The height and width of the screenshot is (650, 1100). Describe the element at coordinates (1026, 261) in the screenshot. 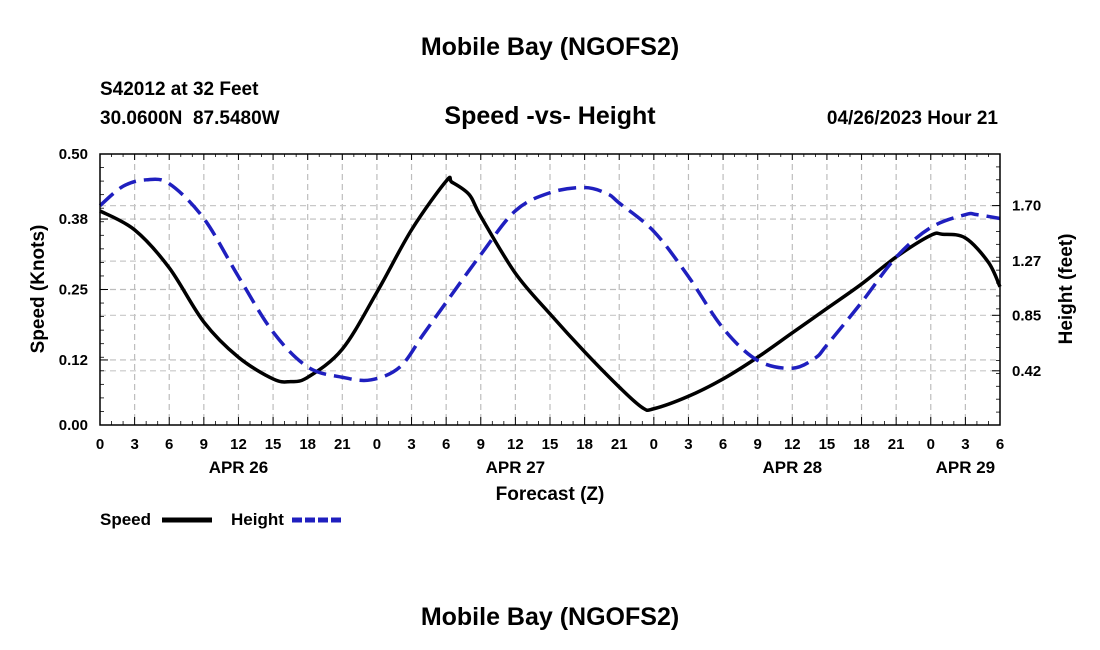

I see `y-right-tick-label: 1.27` at that location.